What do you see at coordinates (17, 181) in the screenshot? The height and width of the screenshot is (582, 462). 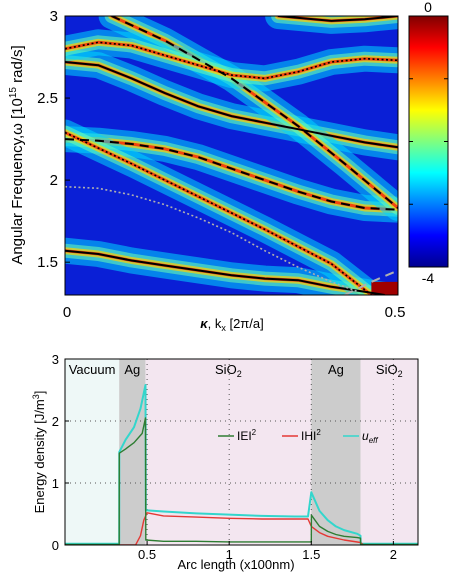 I see `heatmap-y-label-main: Angular Frequency,ω [10` at bounding box center [17, 181].